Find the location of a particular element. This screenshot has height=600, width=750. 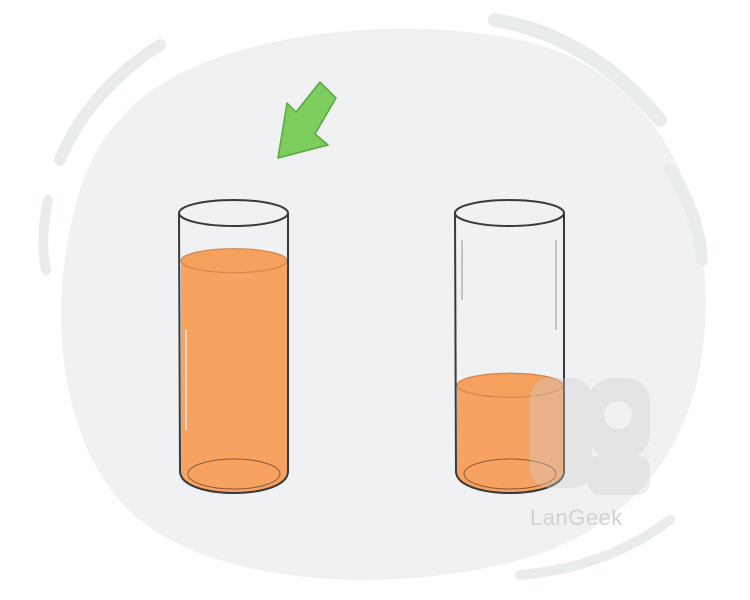

low-glass is located at coordinates (509, 346).